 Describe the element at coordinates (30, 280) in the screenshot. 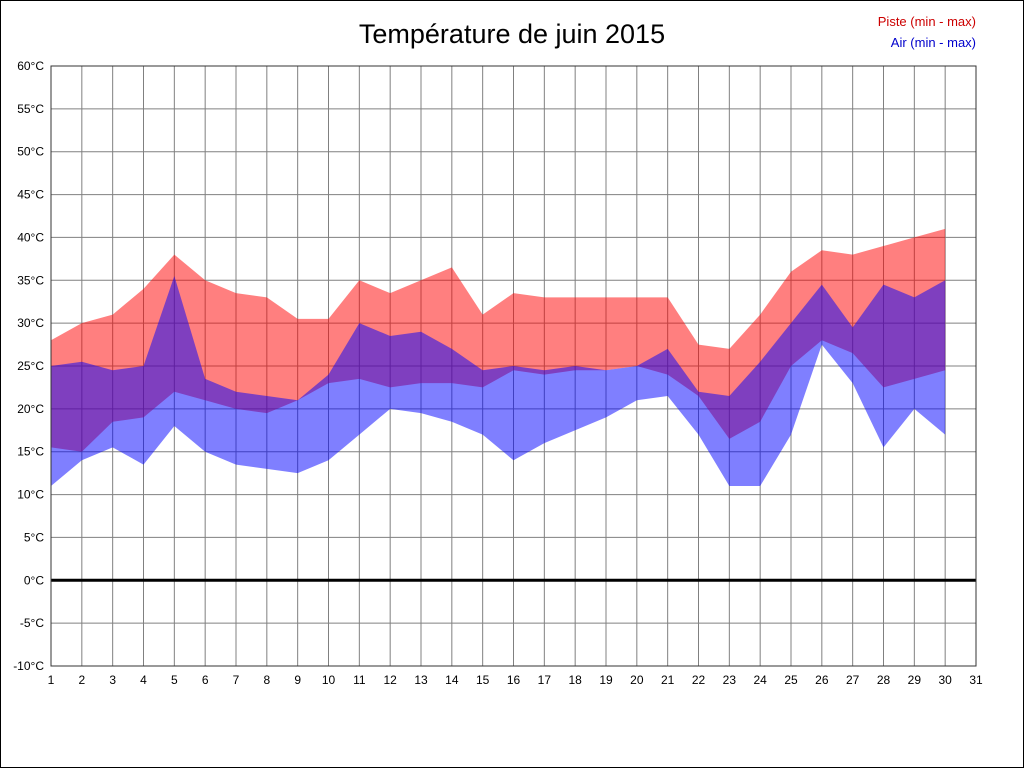

I see `svg-text: 35°C` at that location.